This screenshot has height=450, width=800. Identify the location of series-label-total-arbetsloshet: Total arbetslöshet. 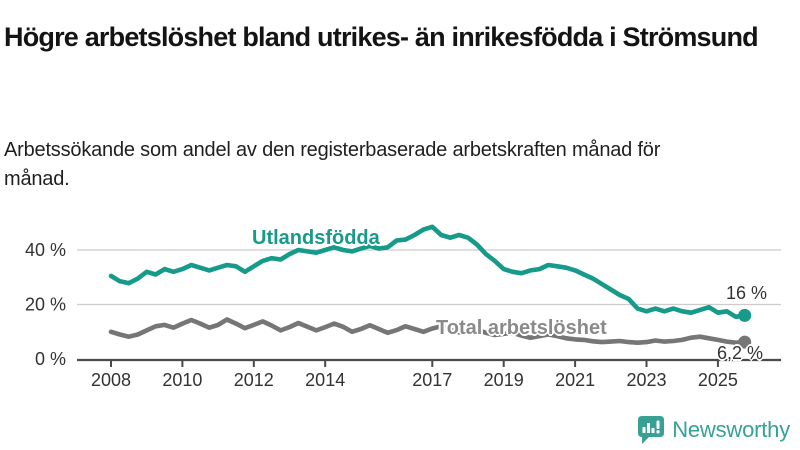
(521, 328).